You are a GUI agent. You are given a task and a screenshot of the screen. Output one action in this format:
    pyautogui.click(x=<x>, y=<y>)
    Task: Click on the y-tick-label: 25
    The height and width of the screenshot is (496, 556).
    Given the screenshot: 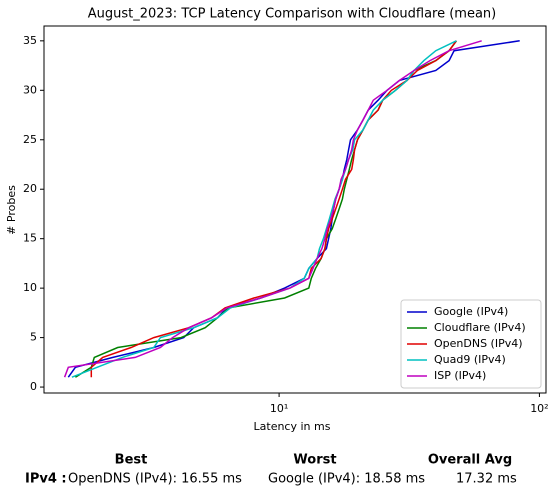 What is the action you would take?
    pyautogui.click(x=30, y=139)
    